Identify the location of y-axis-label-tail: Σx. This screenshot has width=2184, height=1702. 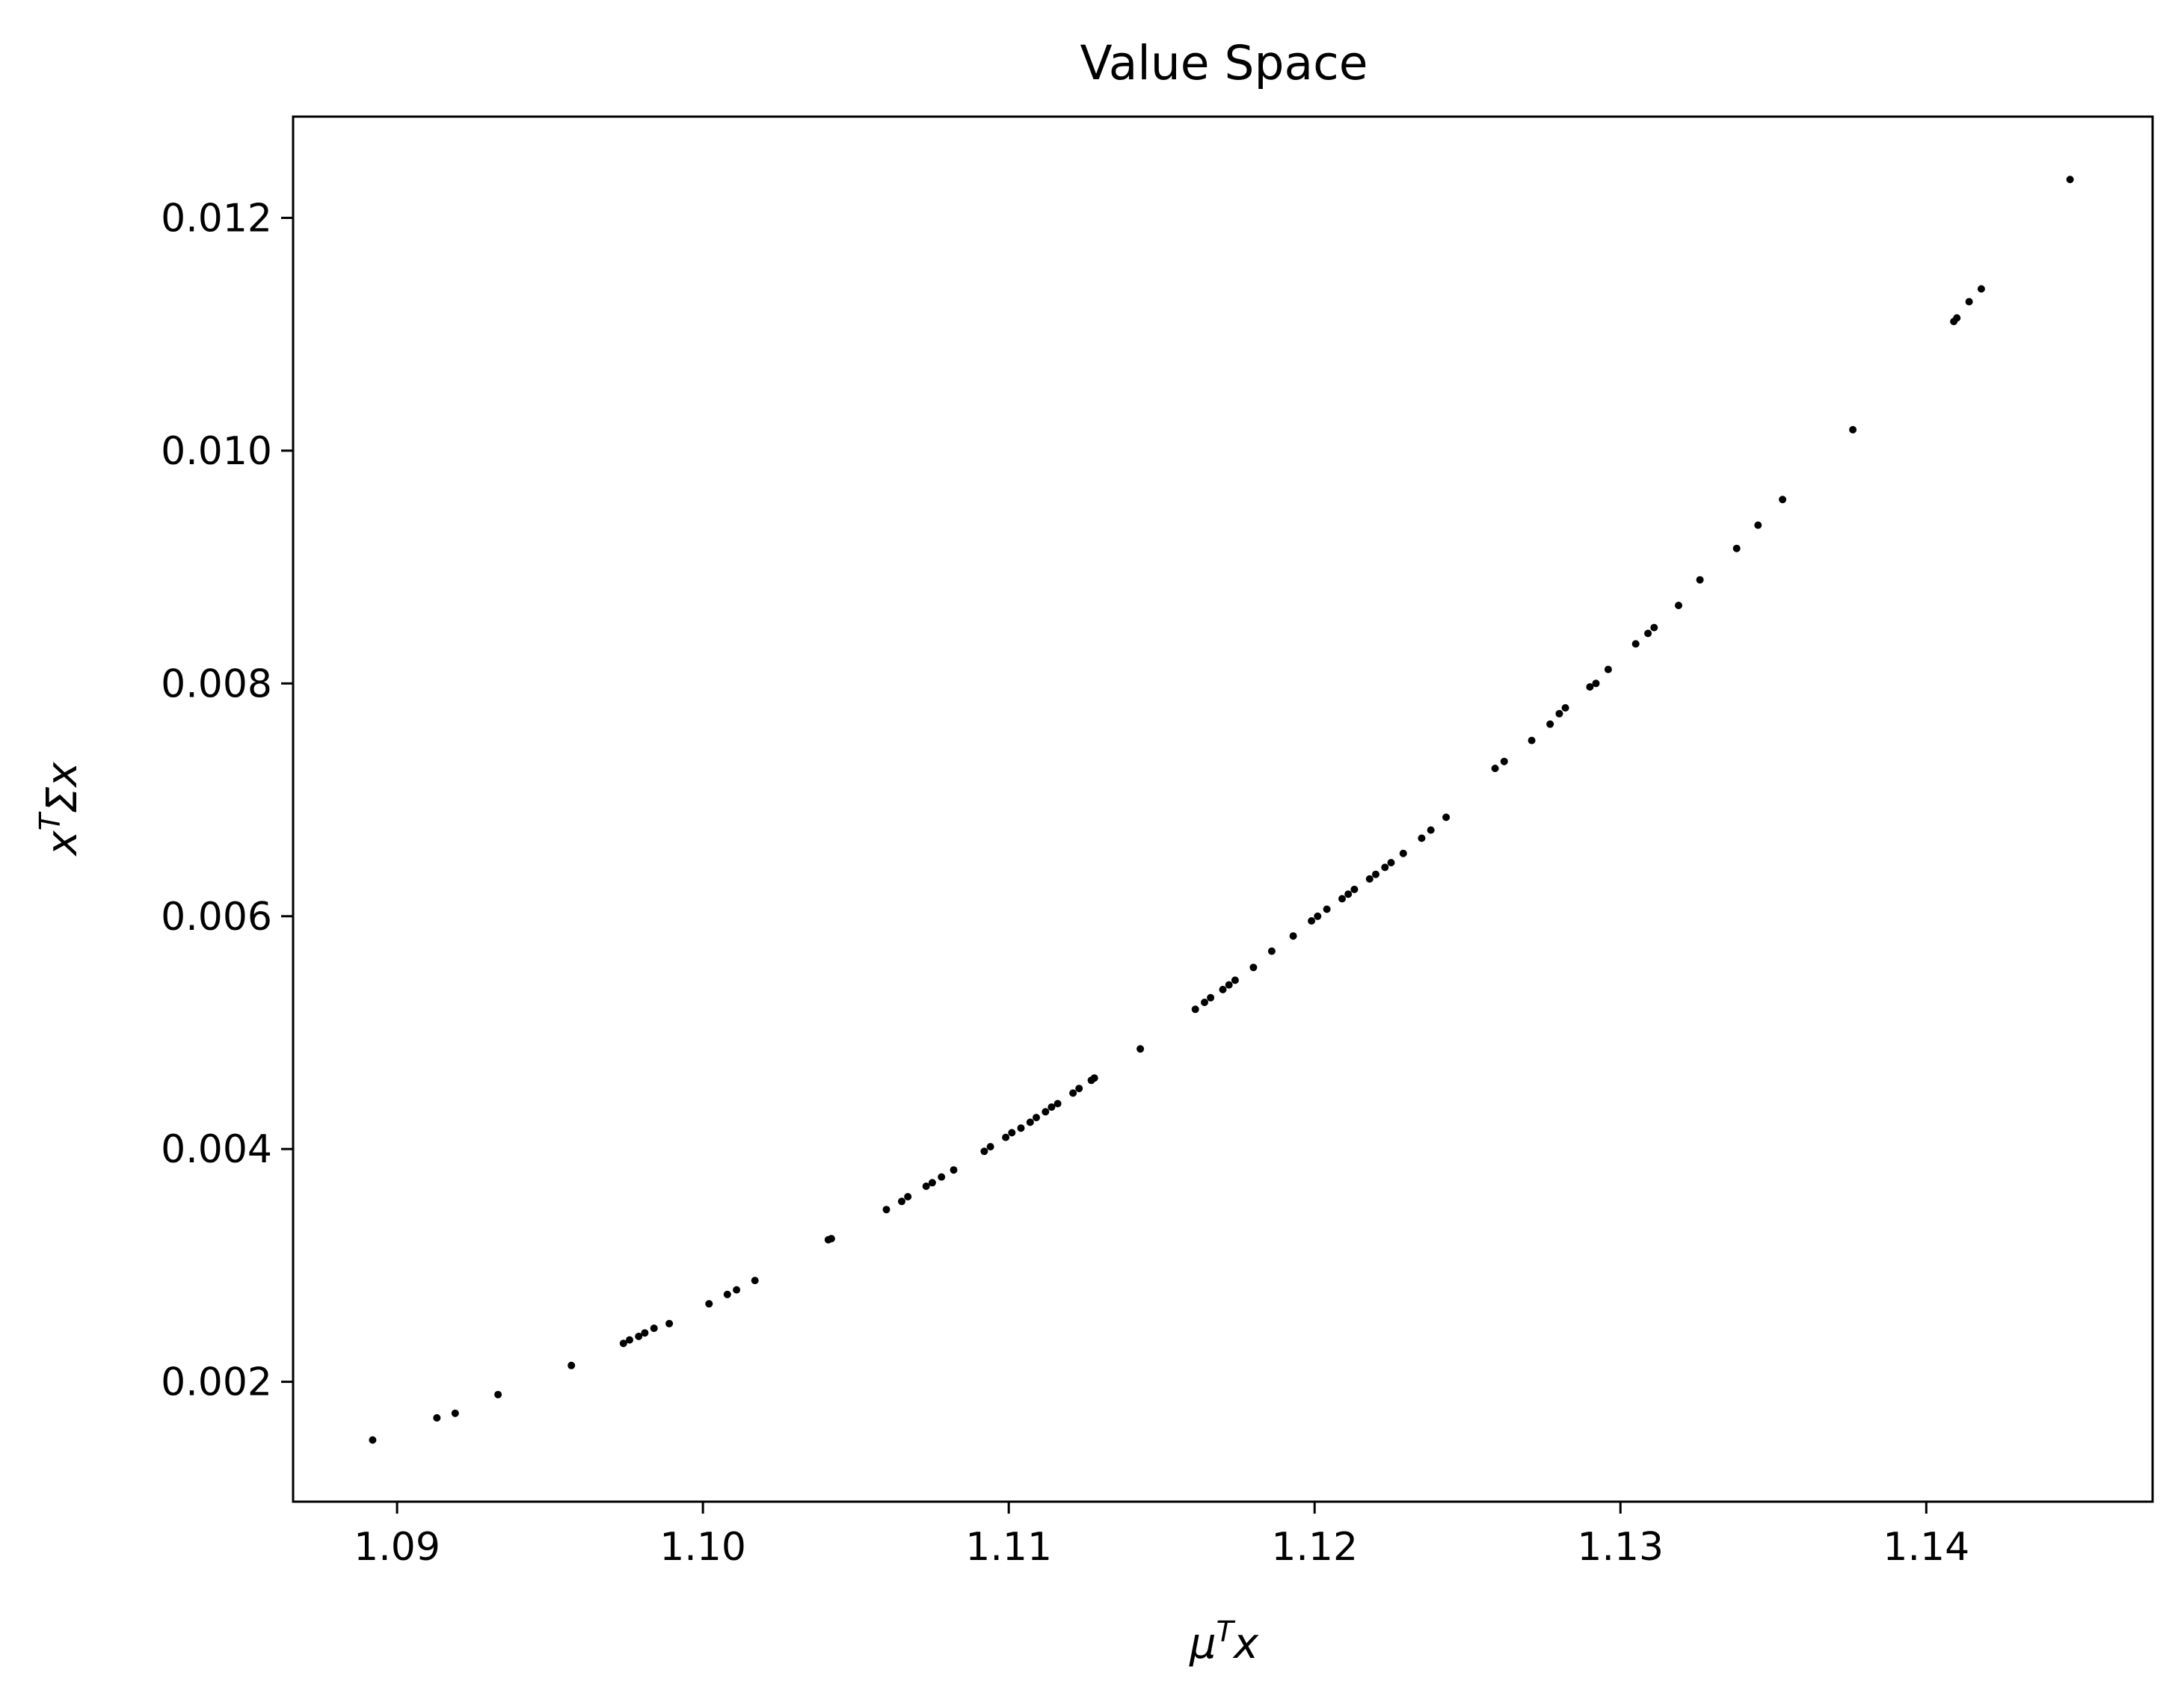
(62, 787).